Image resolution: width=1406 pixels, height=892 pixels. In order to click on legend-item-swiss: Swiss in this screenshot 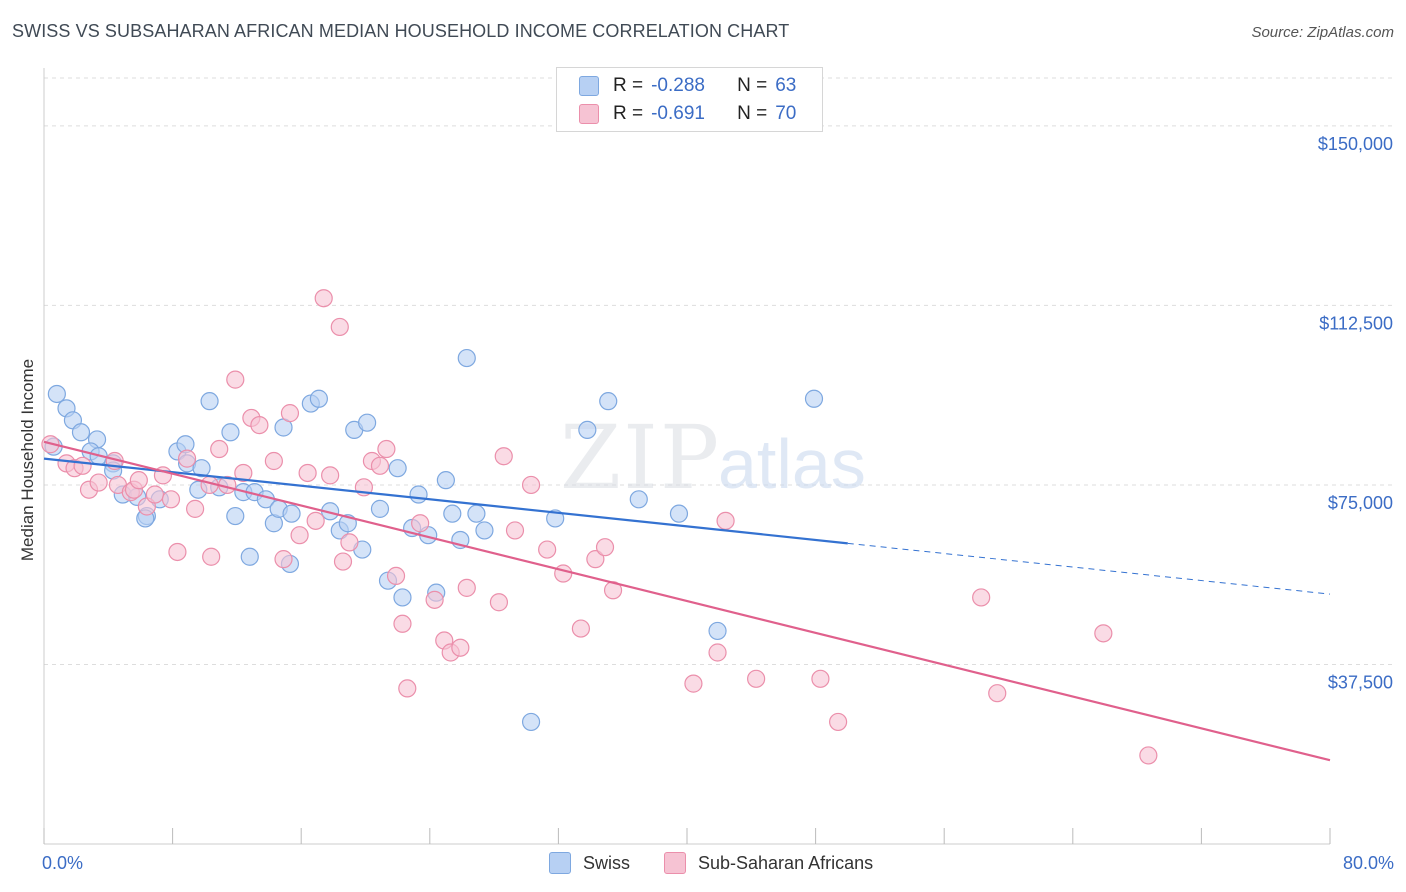, I will do `click(589, 863)`.